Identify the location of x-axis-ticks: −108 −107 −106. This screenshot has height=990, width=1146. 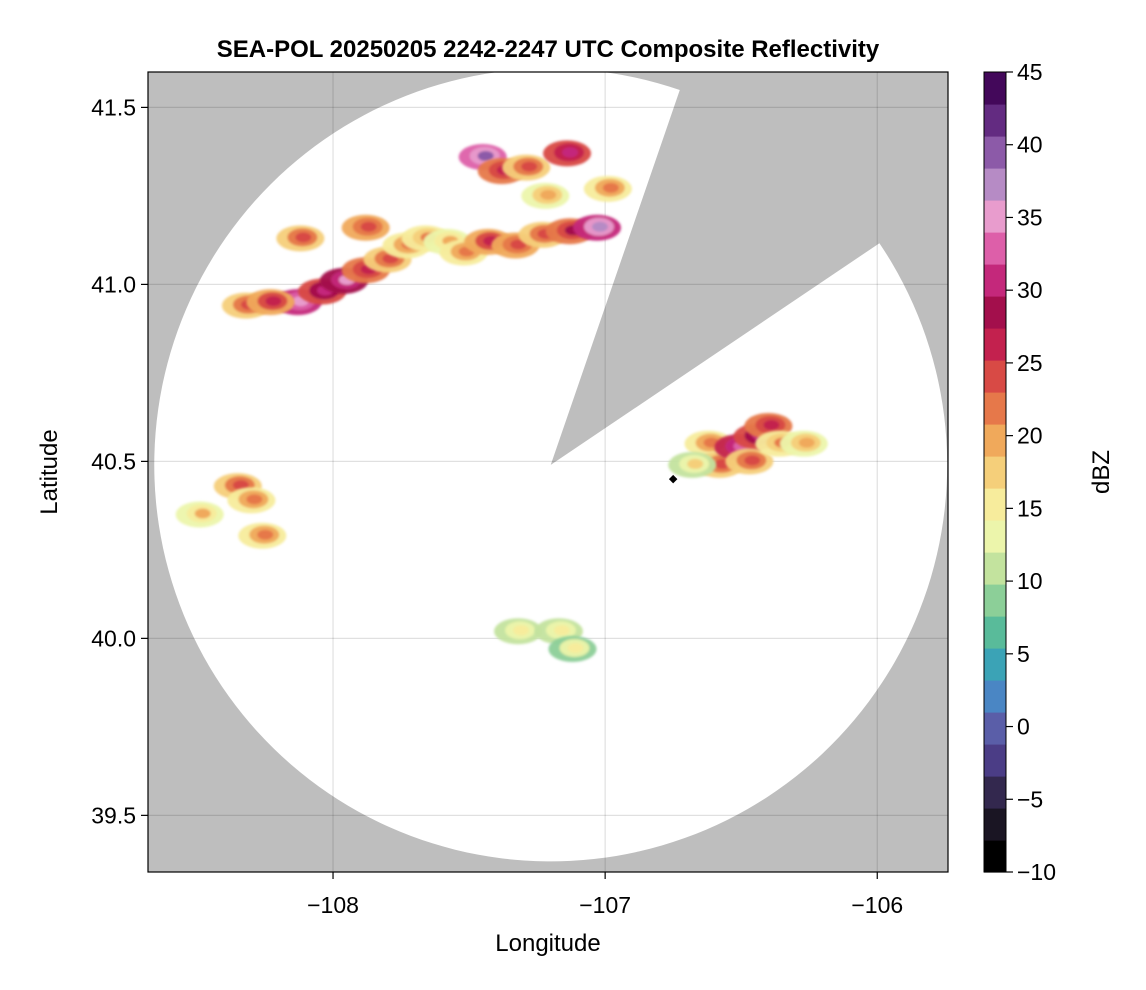
(605, 895).